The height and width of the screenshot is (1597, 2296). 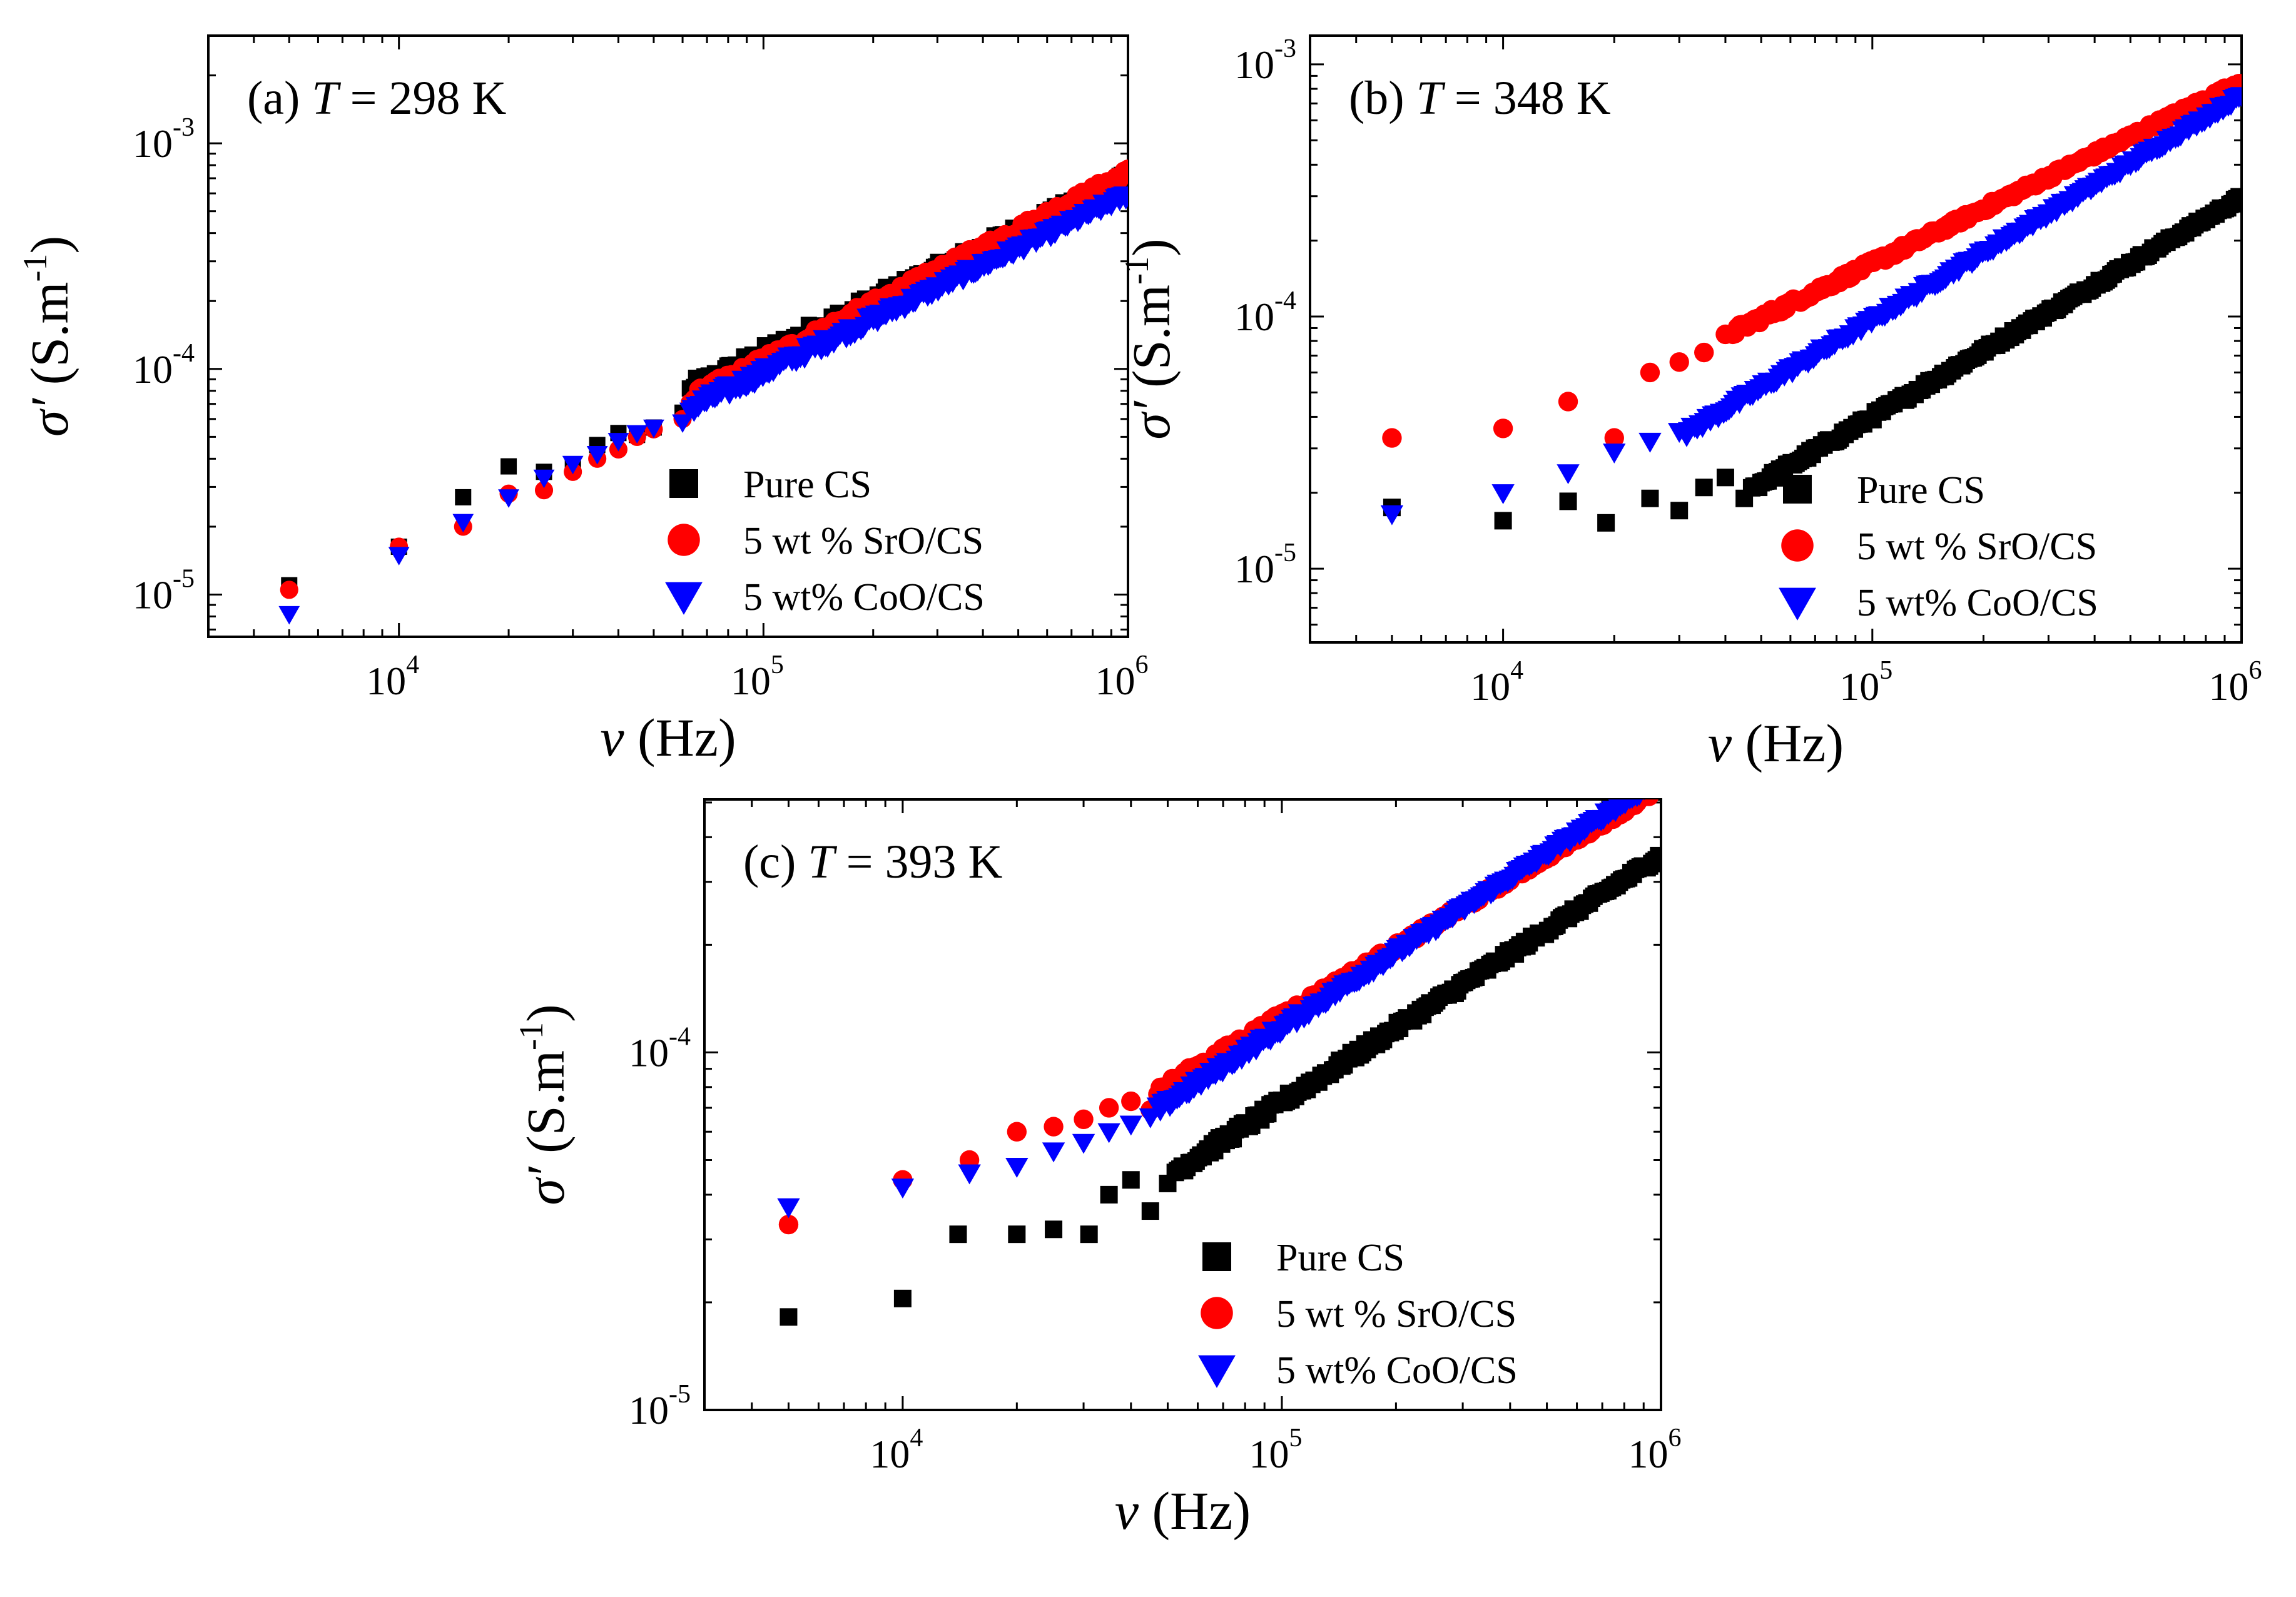 What do you see at coordinates (1217, 1313) in the screenshot?
I see `legend-marker-circle` at bounding box center [1217, 1313].